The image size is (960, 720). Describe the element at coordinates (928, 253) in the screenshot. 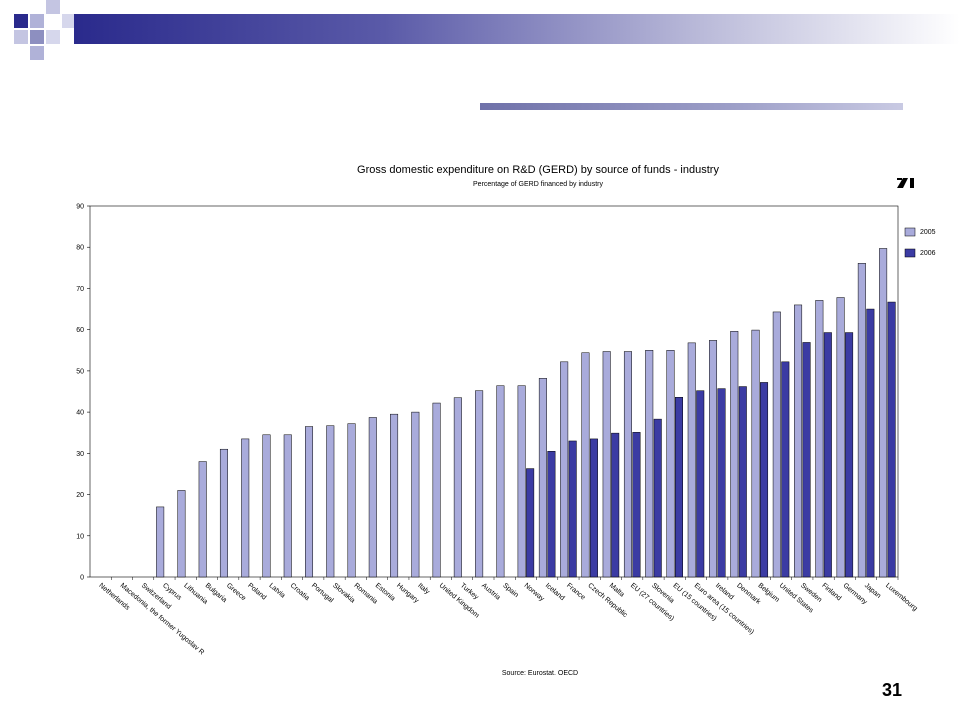

I see `legend-label-2006: 2006` at that location.